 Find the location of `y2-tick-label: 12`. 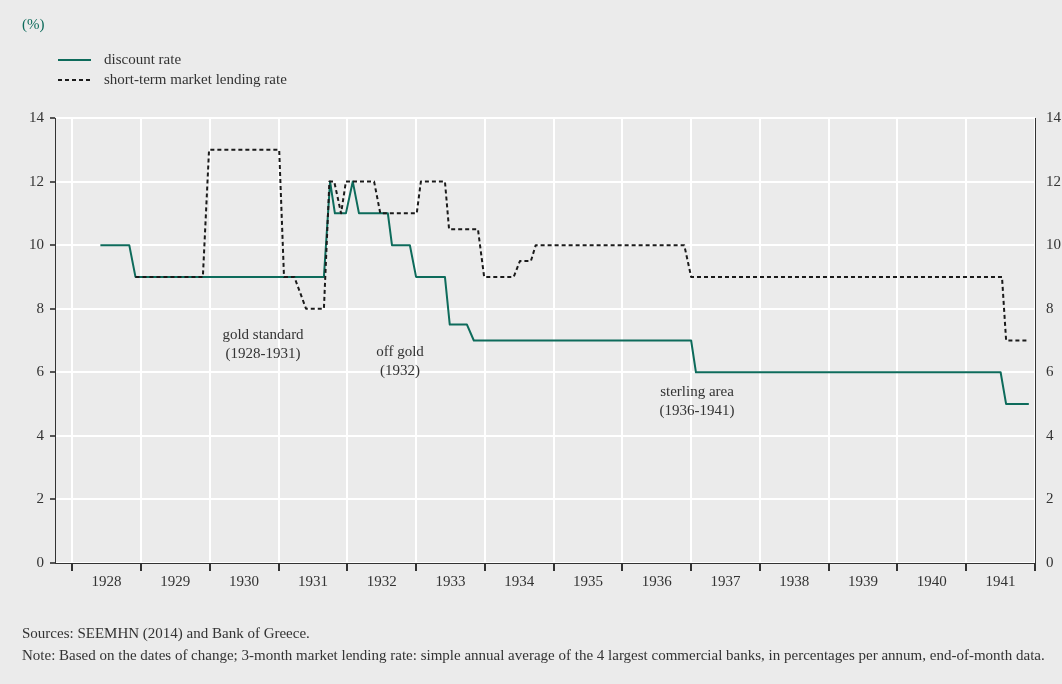

y2-tick-label: 12 is located at coordinates (1053, 180).